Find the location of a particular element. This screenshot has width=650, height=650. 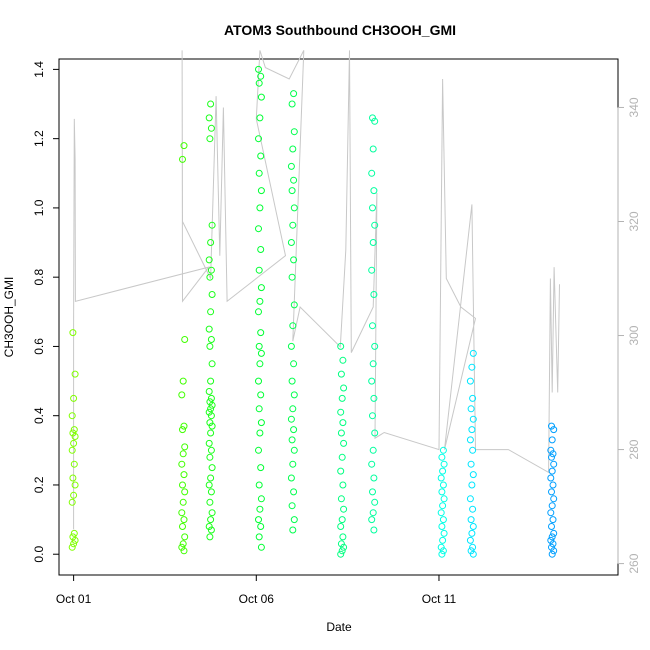

y2-tick-label: 280 is located at coordinates (634, 449).